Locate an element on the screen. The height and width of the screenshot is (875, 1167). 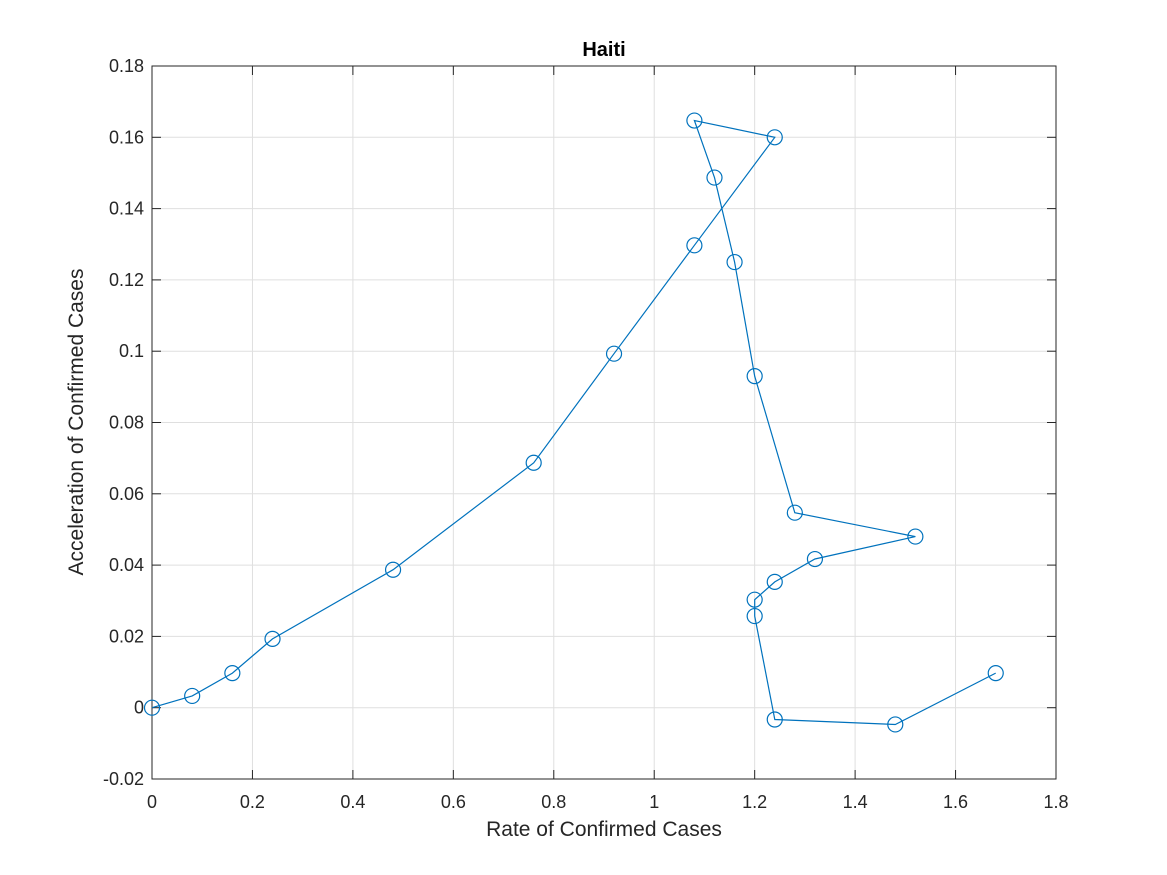
y-tick-label: 0.08 is located at coordinates (126, 423).